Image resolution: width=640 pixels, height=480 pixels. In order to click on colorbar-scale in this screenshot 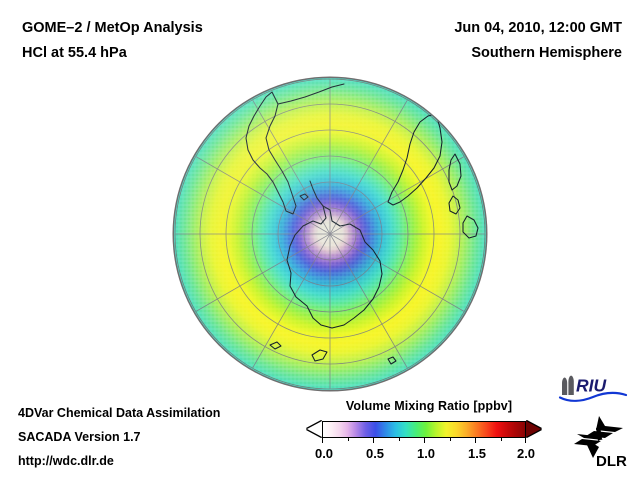, I will do `click(429, 431)`.